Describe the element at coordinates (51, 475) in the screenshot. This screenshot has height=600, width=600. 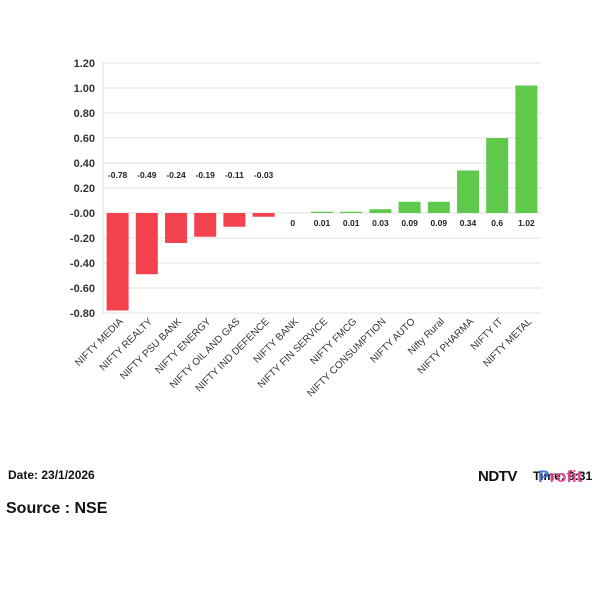
I see `date-label: Date: 23/1/2026` at that location.